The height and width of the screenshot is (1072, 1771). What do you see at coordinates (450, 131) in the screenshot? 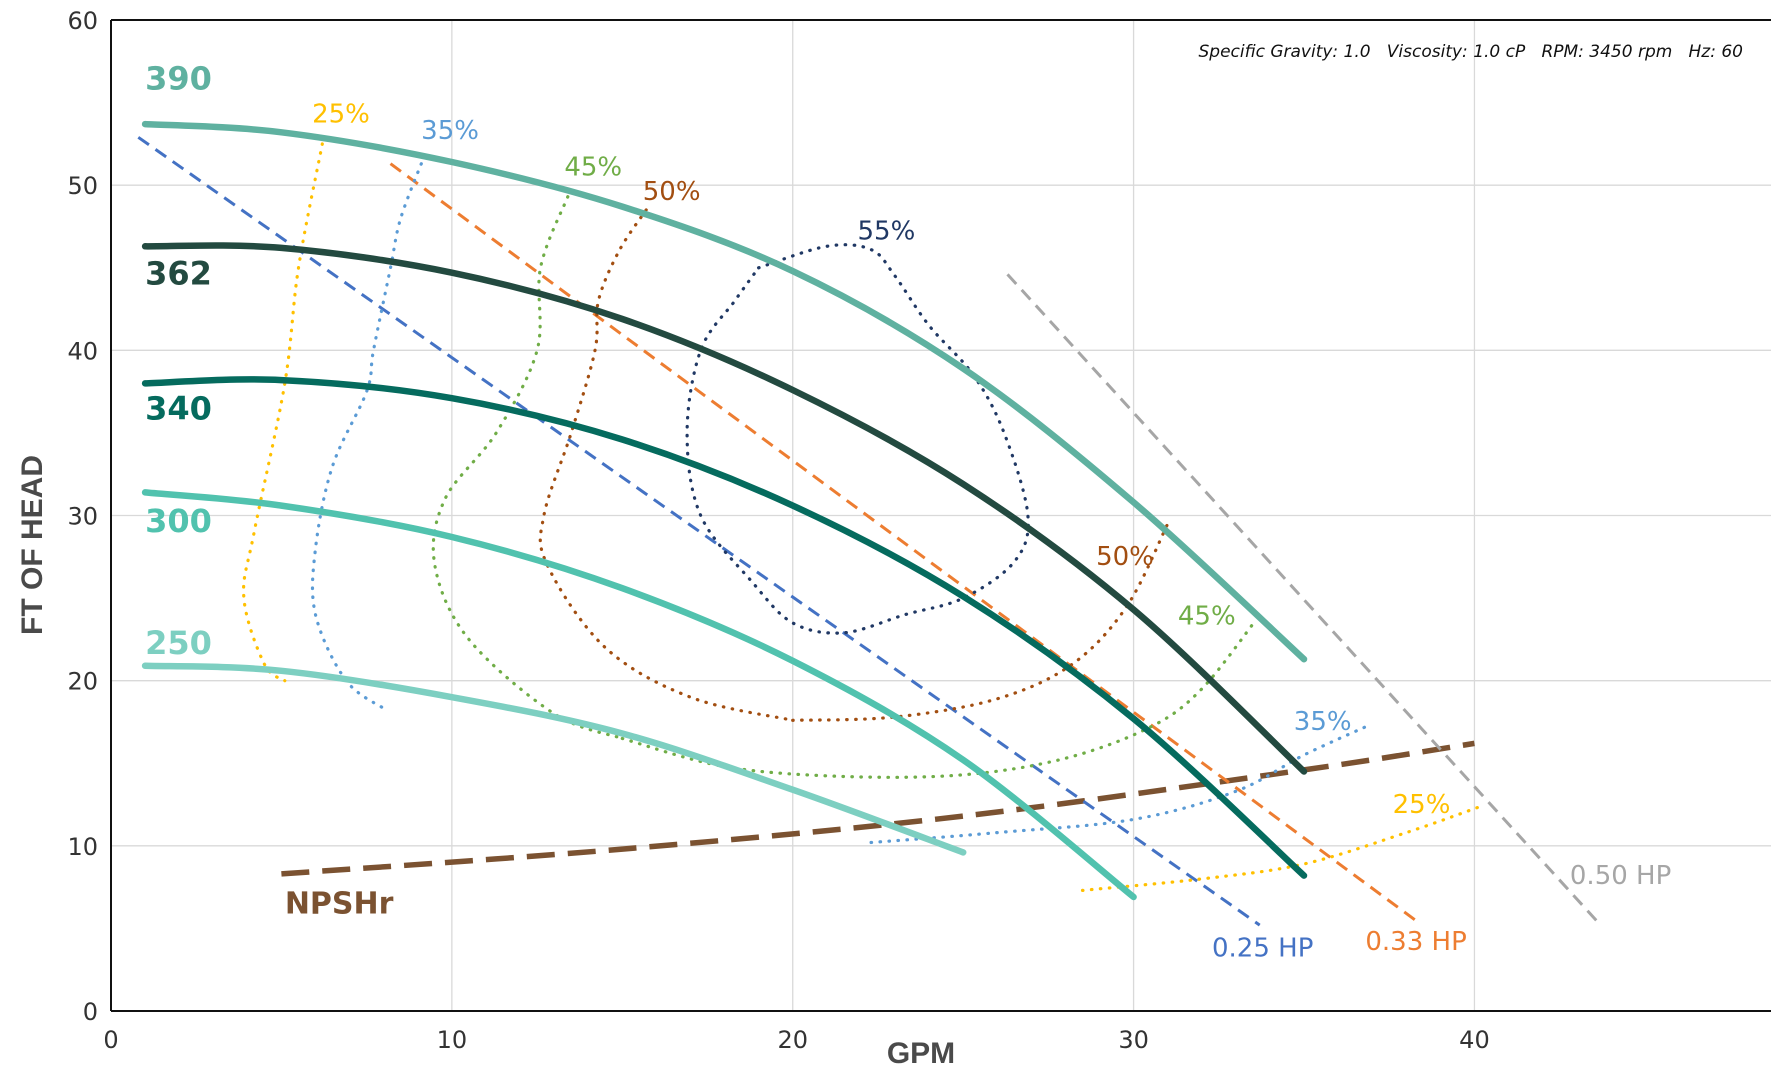
I see `efficiency-label-35-1: 35%` at bounding box center [450, 131].